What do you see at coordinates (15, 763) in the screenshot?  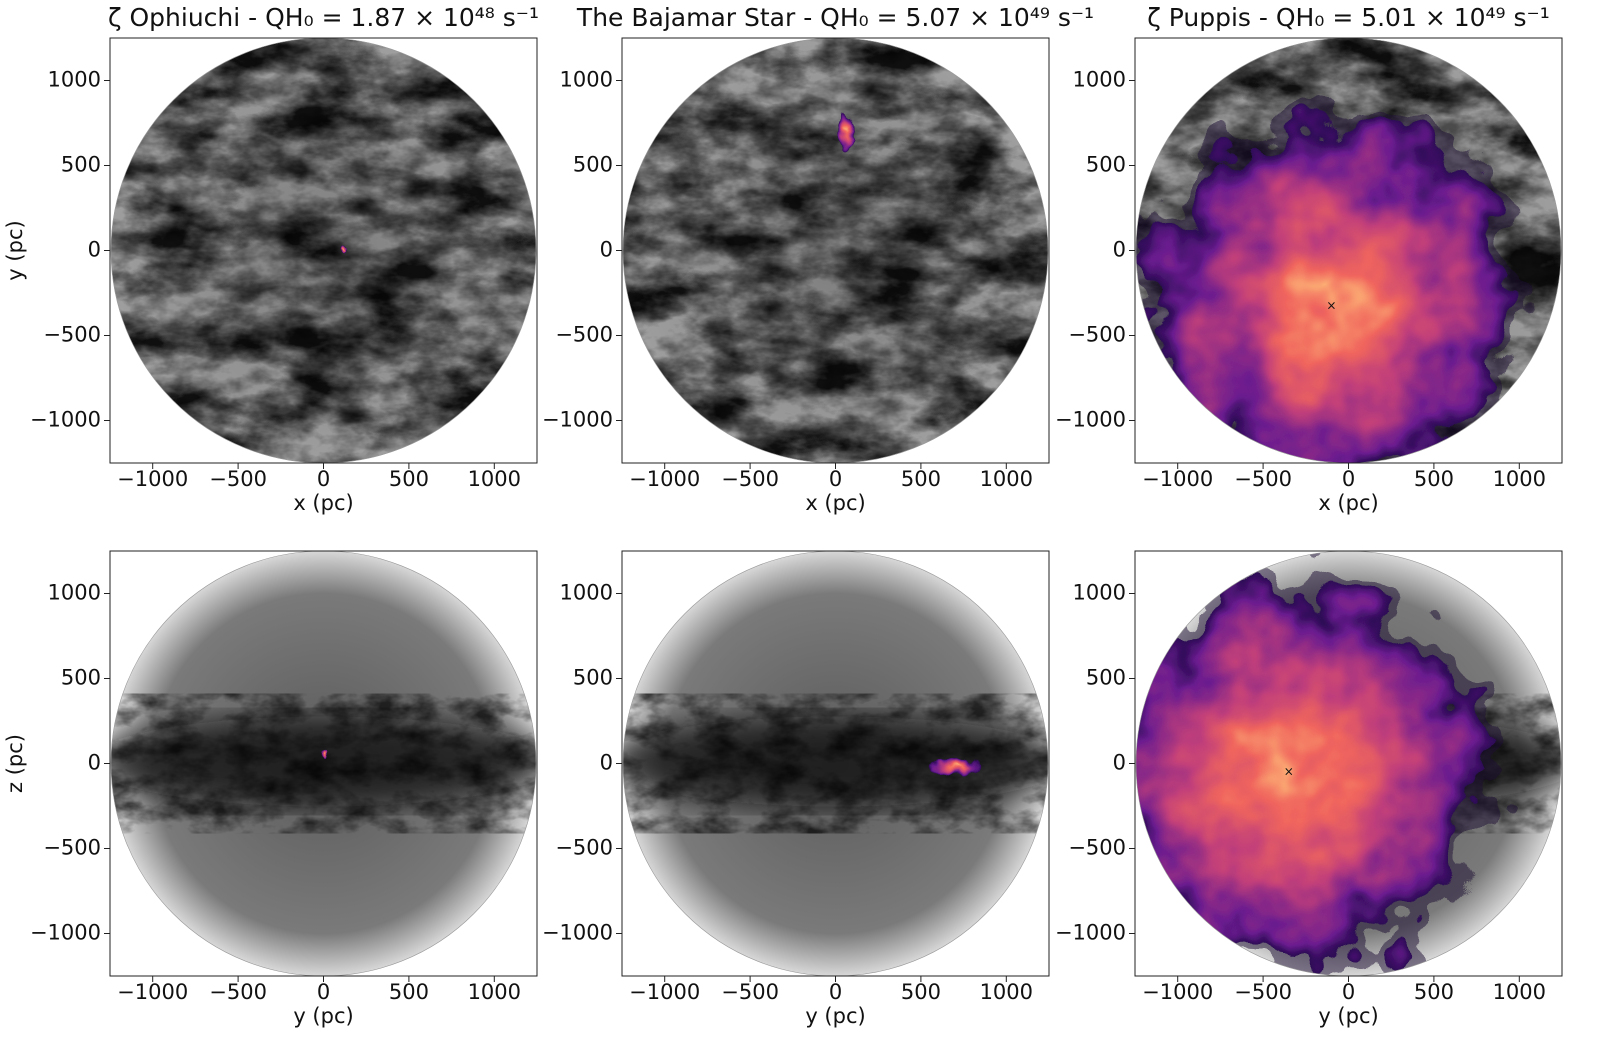 I see `y-axis-label: z (pc)` at bounding box center [15, 763].